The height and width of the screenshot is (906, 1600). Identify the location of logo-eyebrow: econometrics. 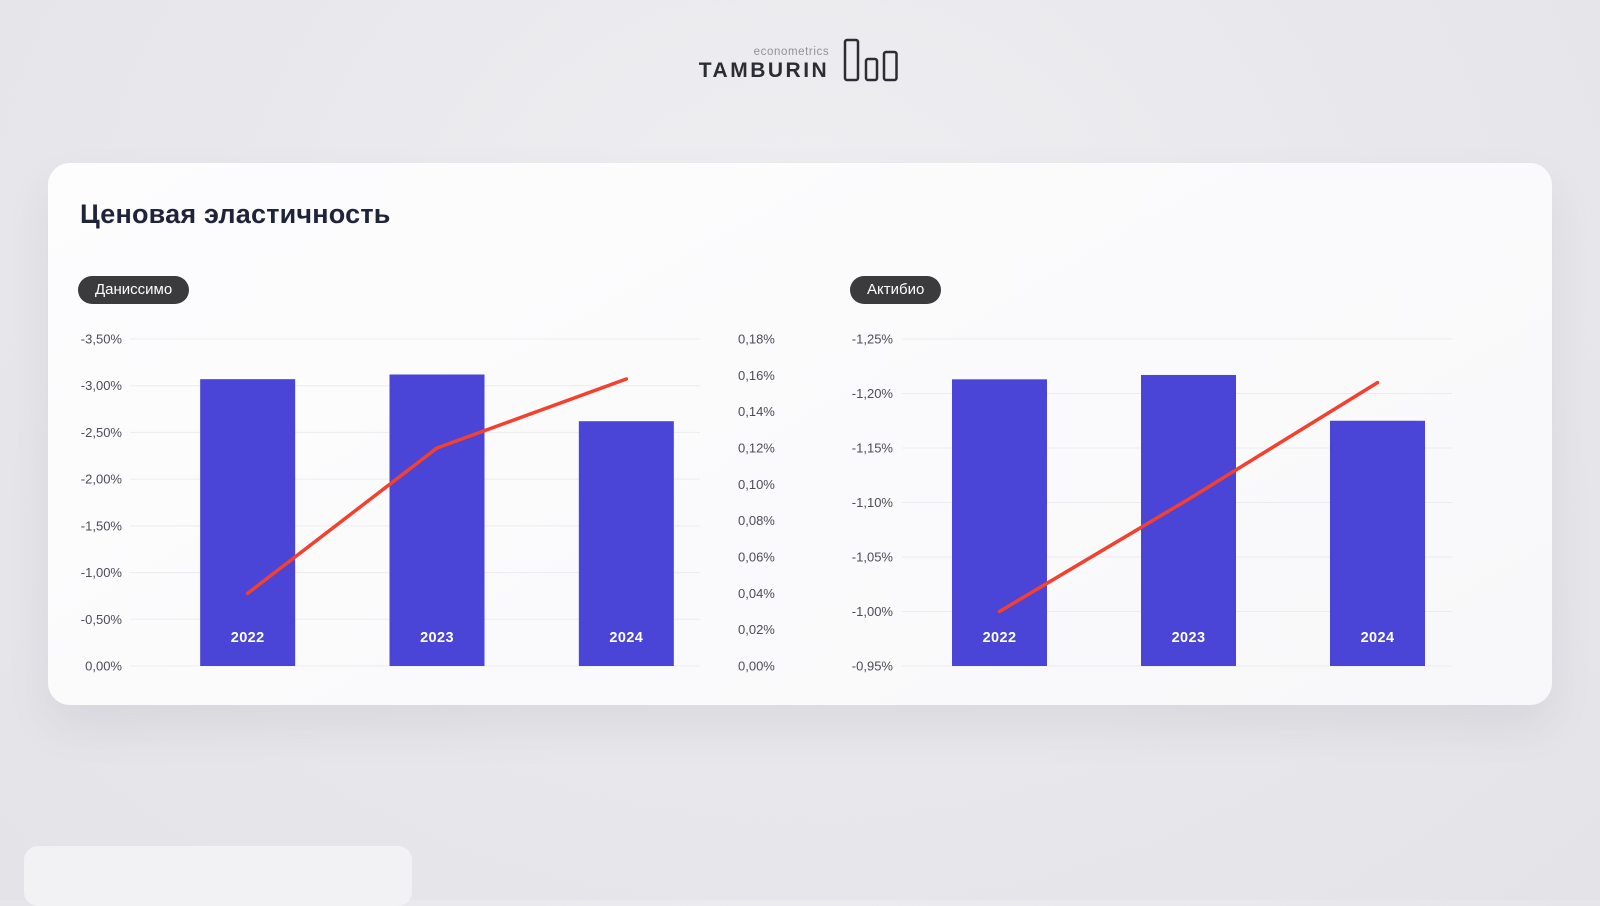
(791, 52).